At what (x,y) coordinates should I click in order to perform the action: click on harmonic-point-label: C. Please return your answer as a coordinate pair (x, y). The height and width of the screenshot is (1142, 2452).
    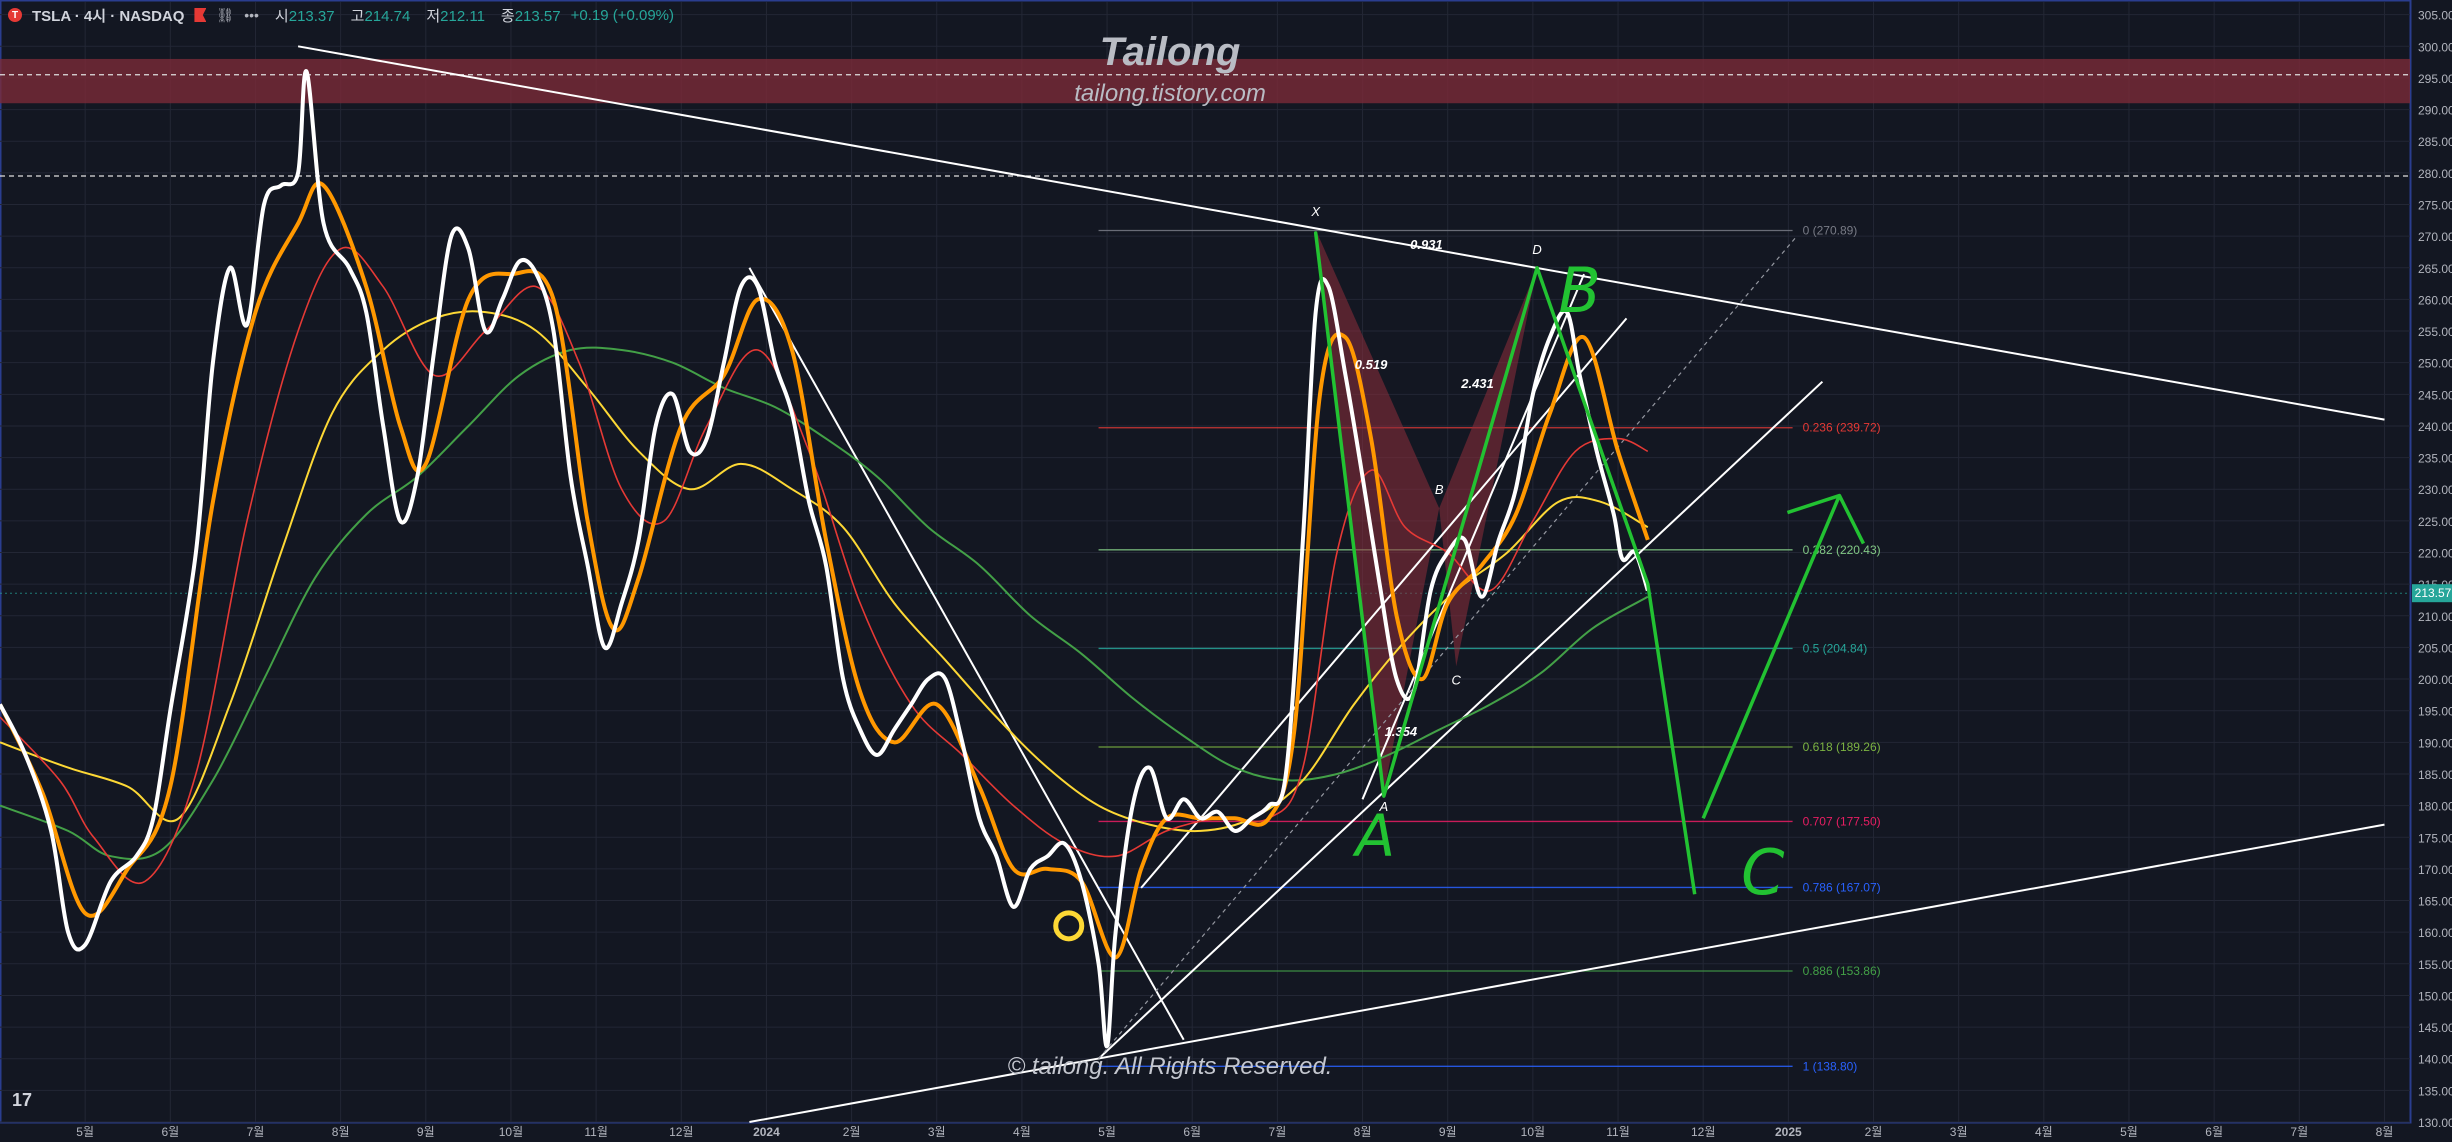
    Looking at the image, I should click on (1457, 679).